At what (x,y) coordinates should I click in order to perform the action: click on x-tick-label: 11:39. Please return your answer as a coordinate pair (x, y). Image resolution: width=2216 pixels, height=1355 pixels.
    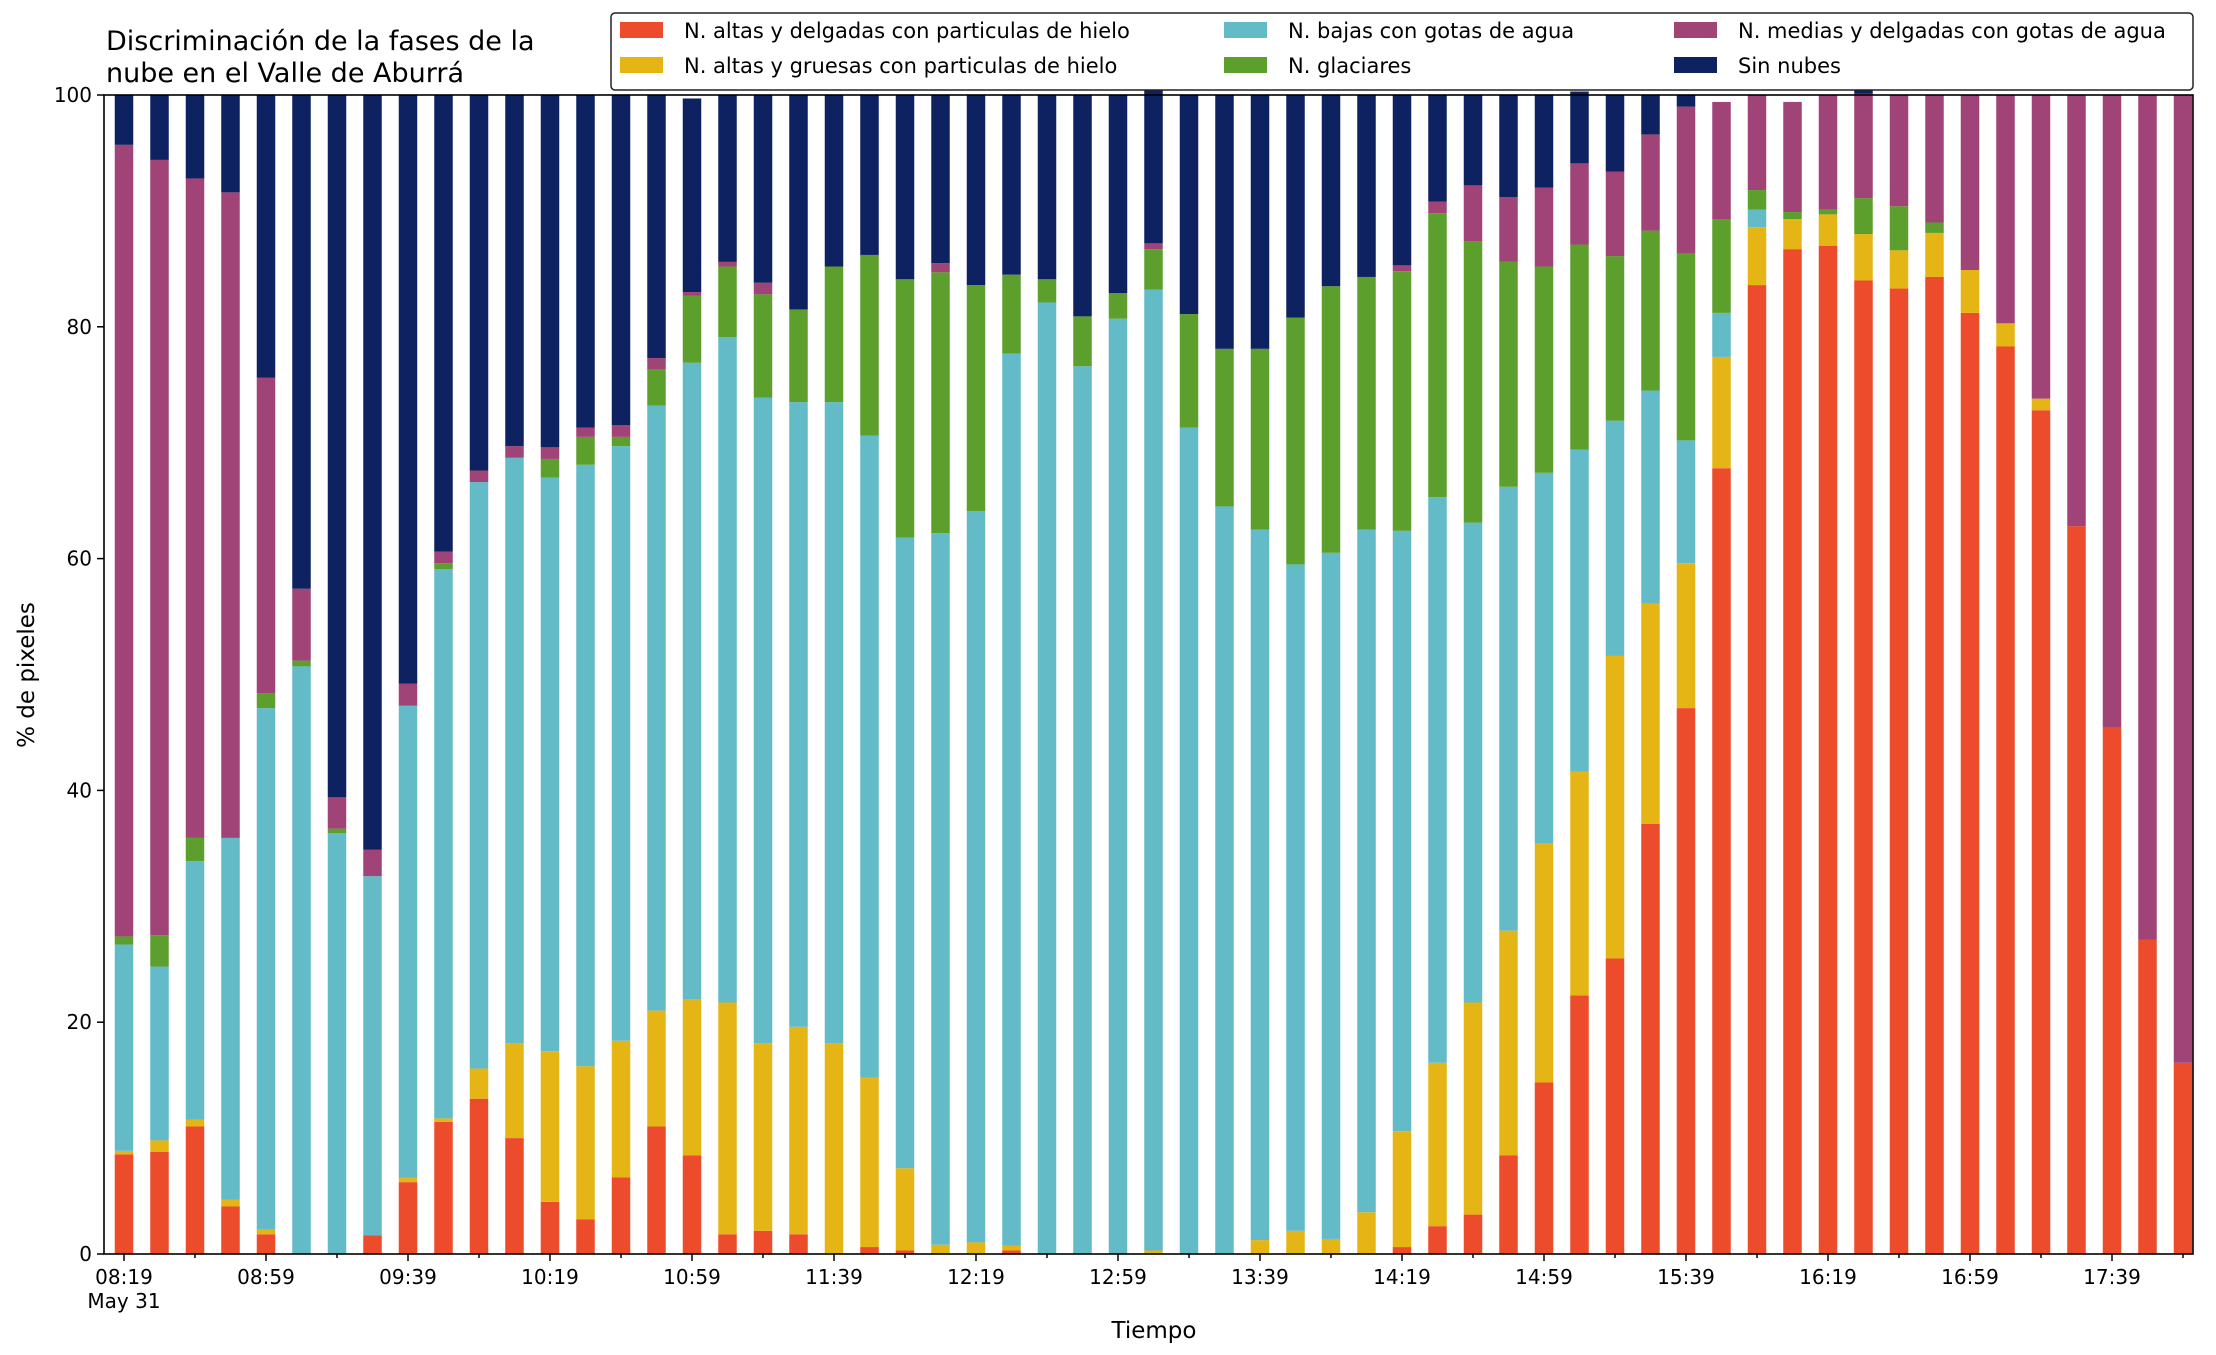
    Looking at the image, I should click on (834, 1277).